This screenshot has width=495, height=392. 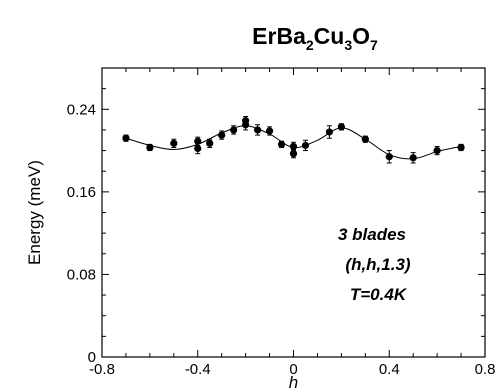 What do you see at coordinates (81, 109) in the screenshot?
I see `y-tick-label: 0.24` at bounding box center [81, 109].